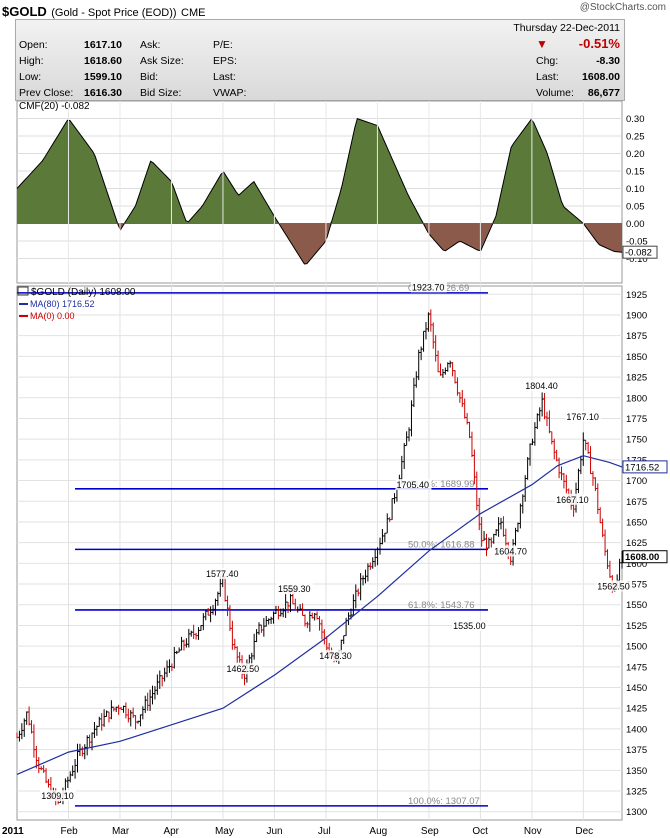 The width and height of the screenshot is (670, 838). Describe the element at coordinates (636, 336) in the screenshot. I see `price-tick-label: 1875` at that location.